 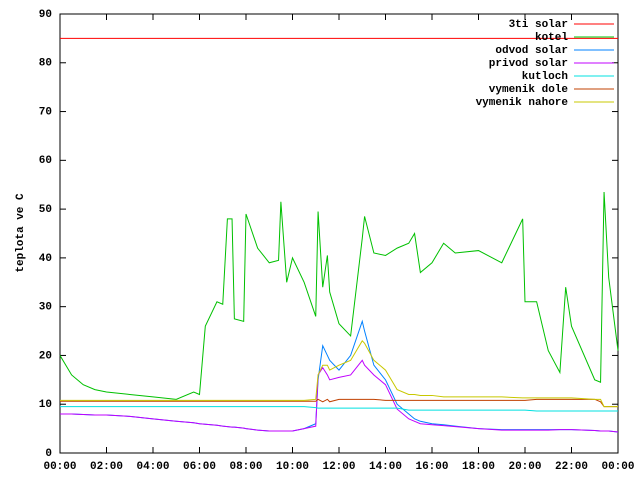 What do you see at coordinates (48, 454) in the screenshot?
I see `y-tick-label: 0` at bounding box center [48, 454].